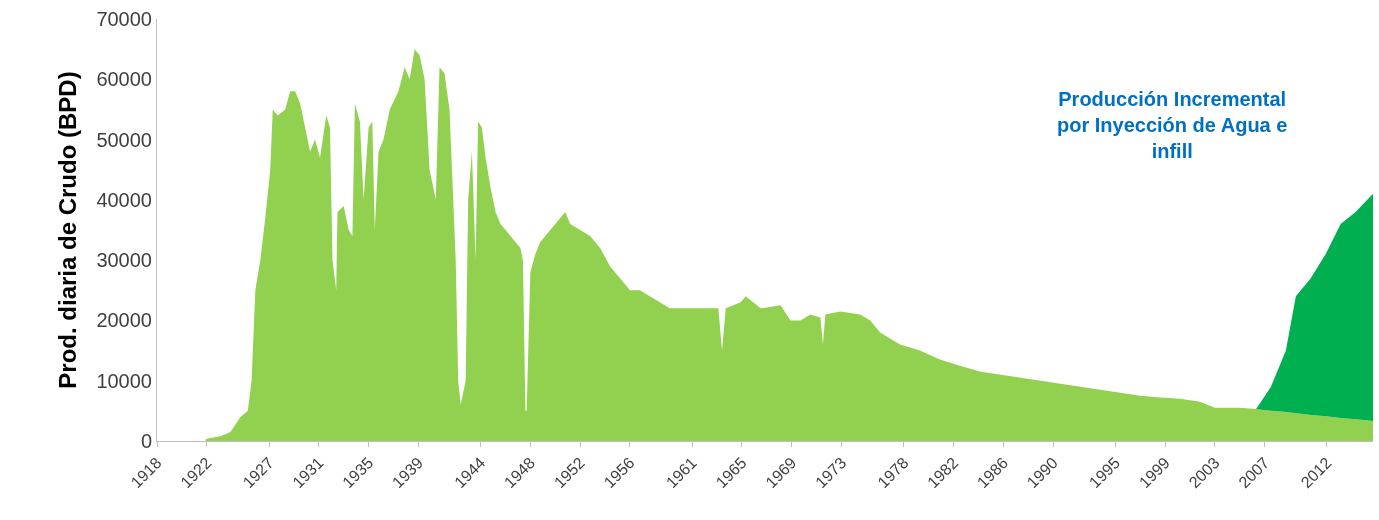 This screenshot has height=520, width=1379. I want to click on y-axis-title: Prod. diaria de Crudo (BPD), so click(68, 230).